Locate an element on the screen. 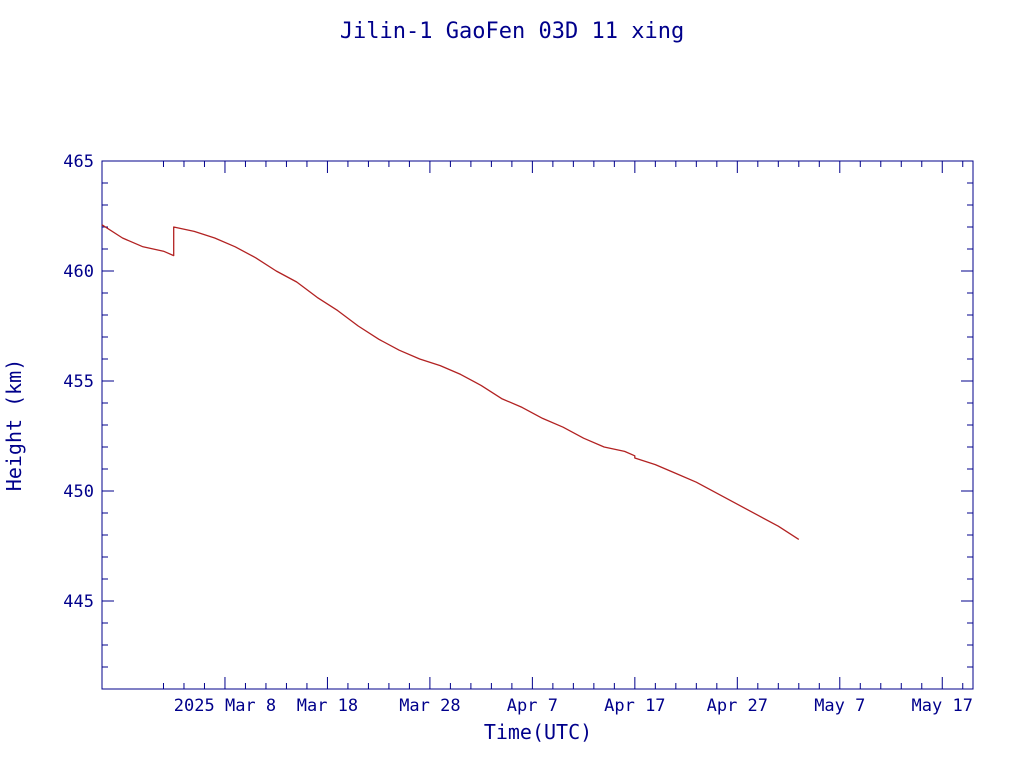 This screenshot has height=768, width=1024. x-tick-label: May 17 is located at coordinates (942, 706).